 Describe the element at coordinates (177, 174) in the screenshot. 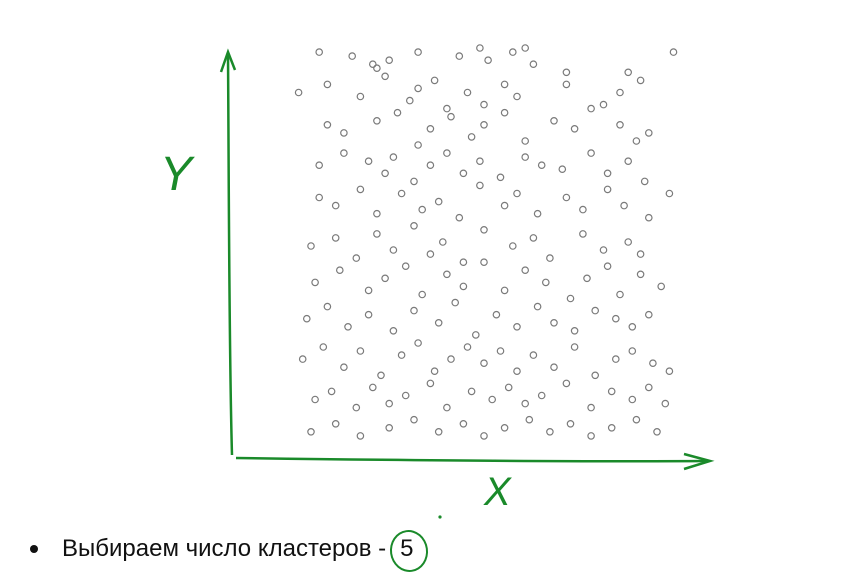

I see `y-axis-label: Y` at that location.